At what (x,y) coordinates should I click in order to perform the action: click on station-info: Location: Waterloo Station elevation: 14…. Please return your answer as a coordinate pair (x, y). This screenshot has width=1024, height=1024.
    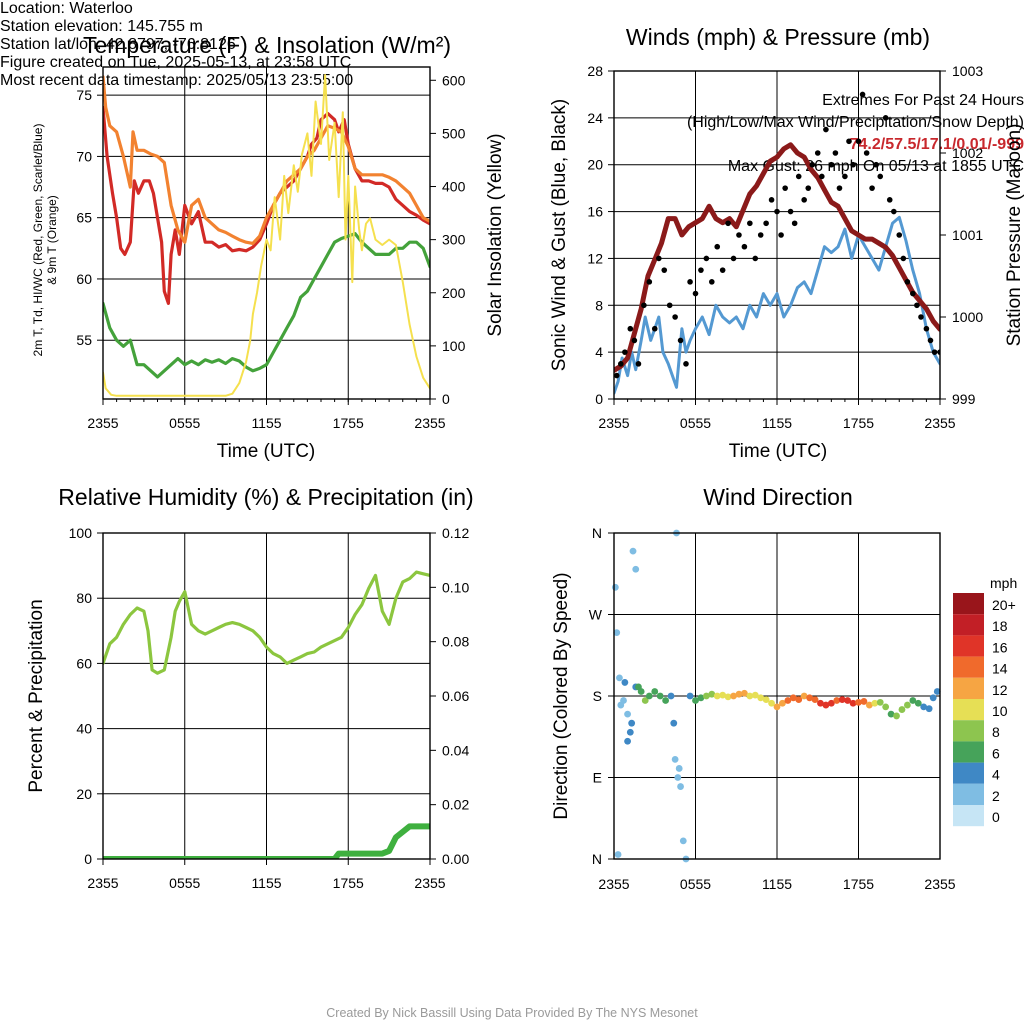
    Looking at the image, I should click on (512, 45).